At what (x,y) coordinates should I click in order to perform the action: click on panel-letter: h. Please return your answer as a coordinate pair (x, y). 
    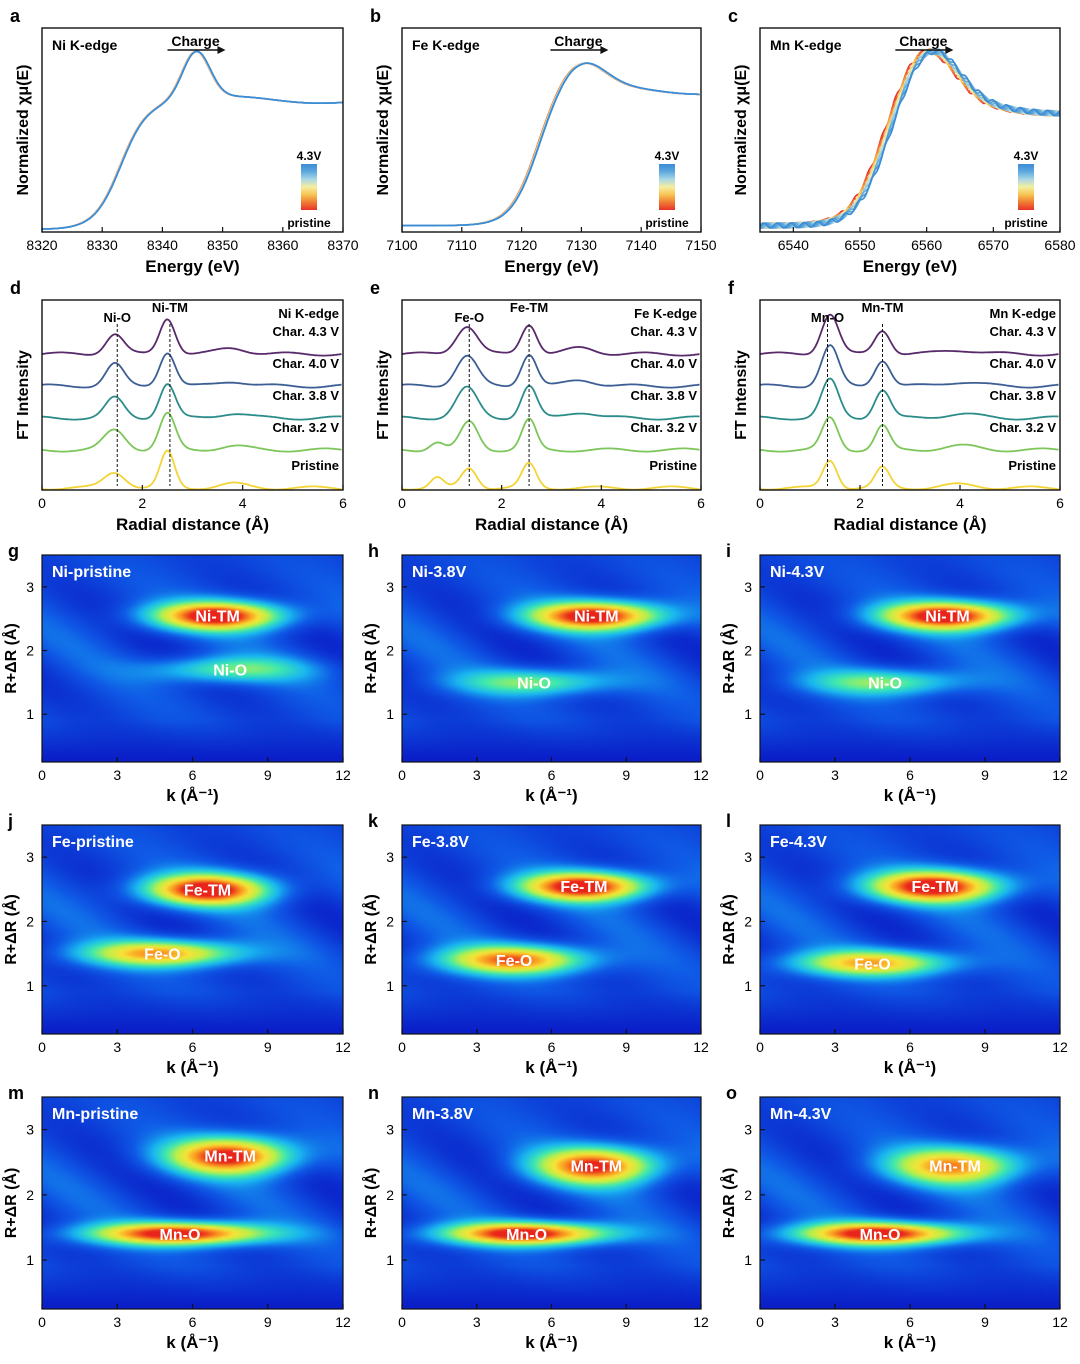
    Looking at the image, I should click on (373, 551).